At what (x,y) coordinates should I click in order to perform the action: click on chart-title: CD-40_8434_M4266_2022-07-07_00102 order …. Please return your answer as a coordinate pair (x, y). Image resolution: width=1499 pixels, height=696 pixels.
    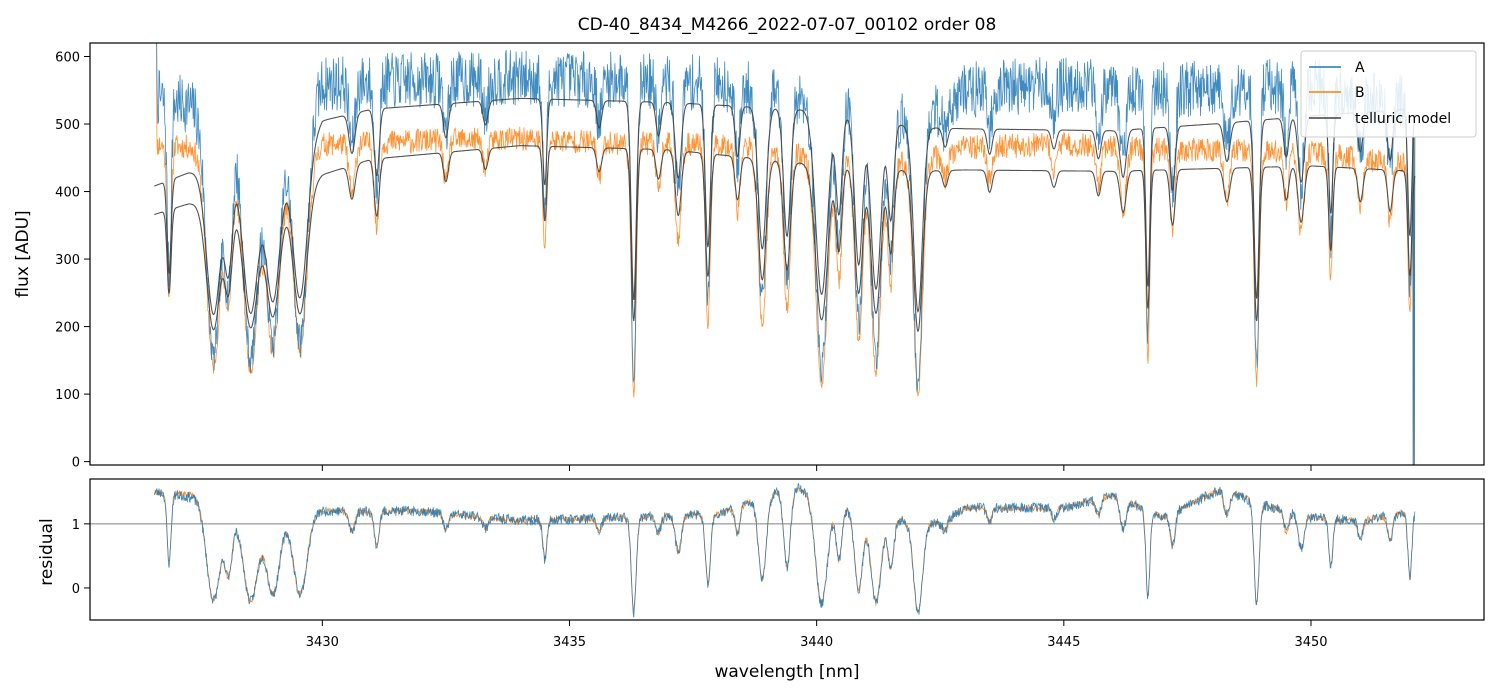
    Looking at the image, I should click on (787, 25).